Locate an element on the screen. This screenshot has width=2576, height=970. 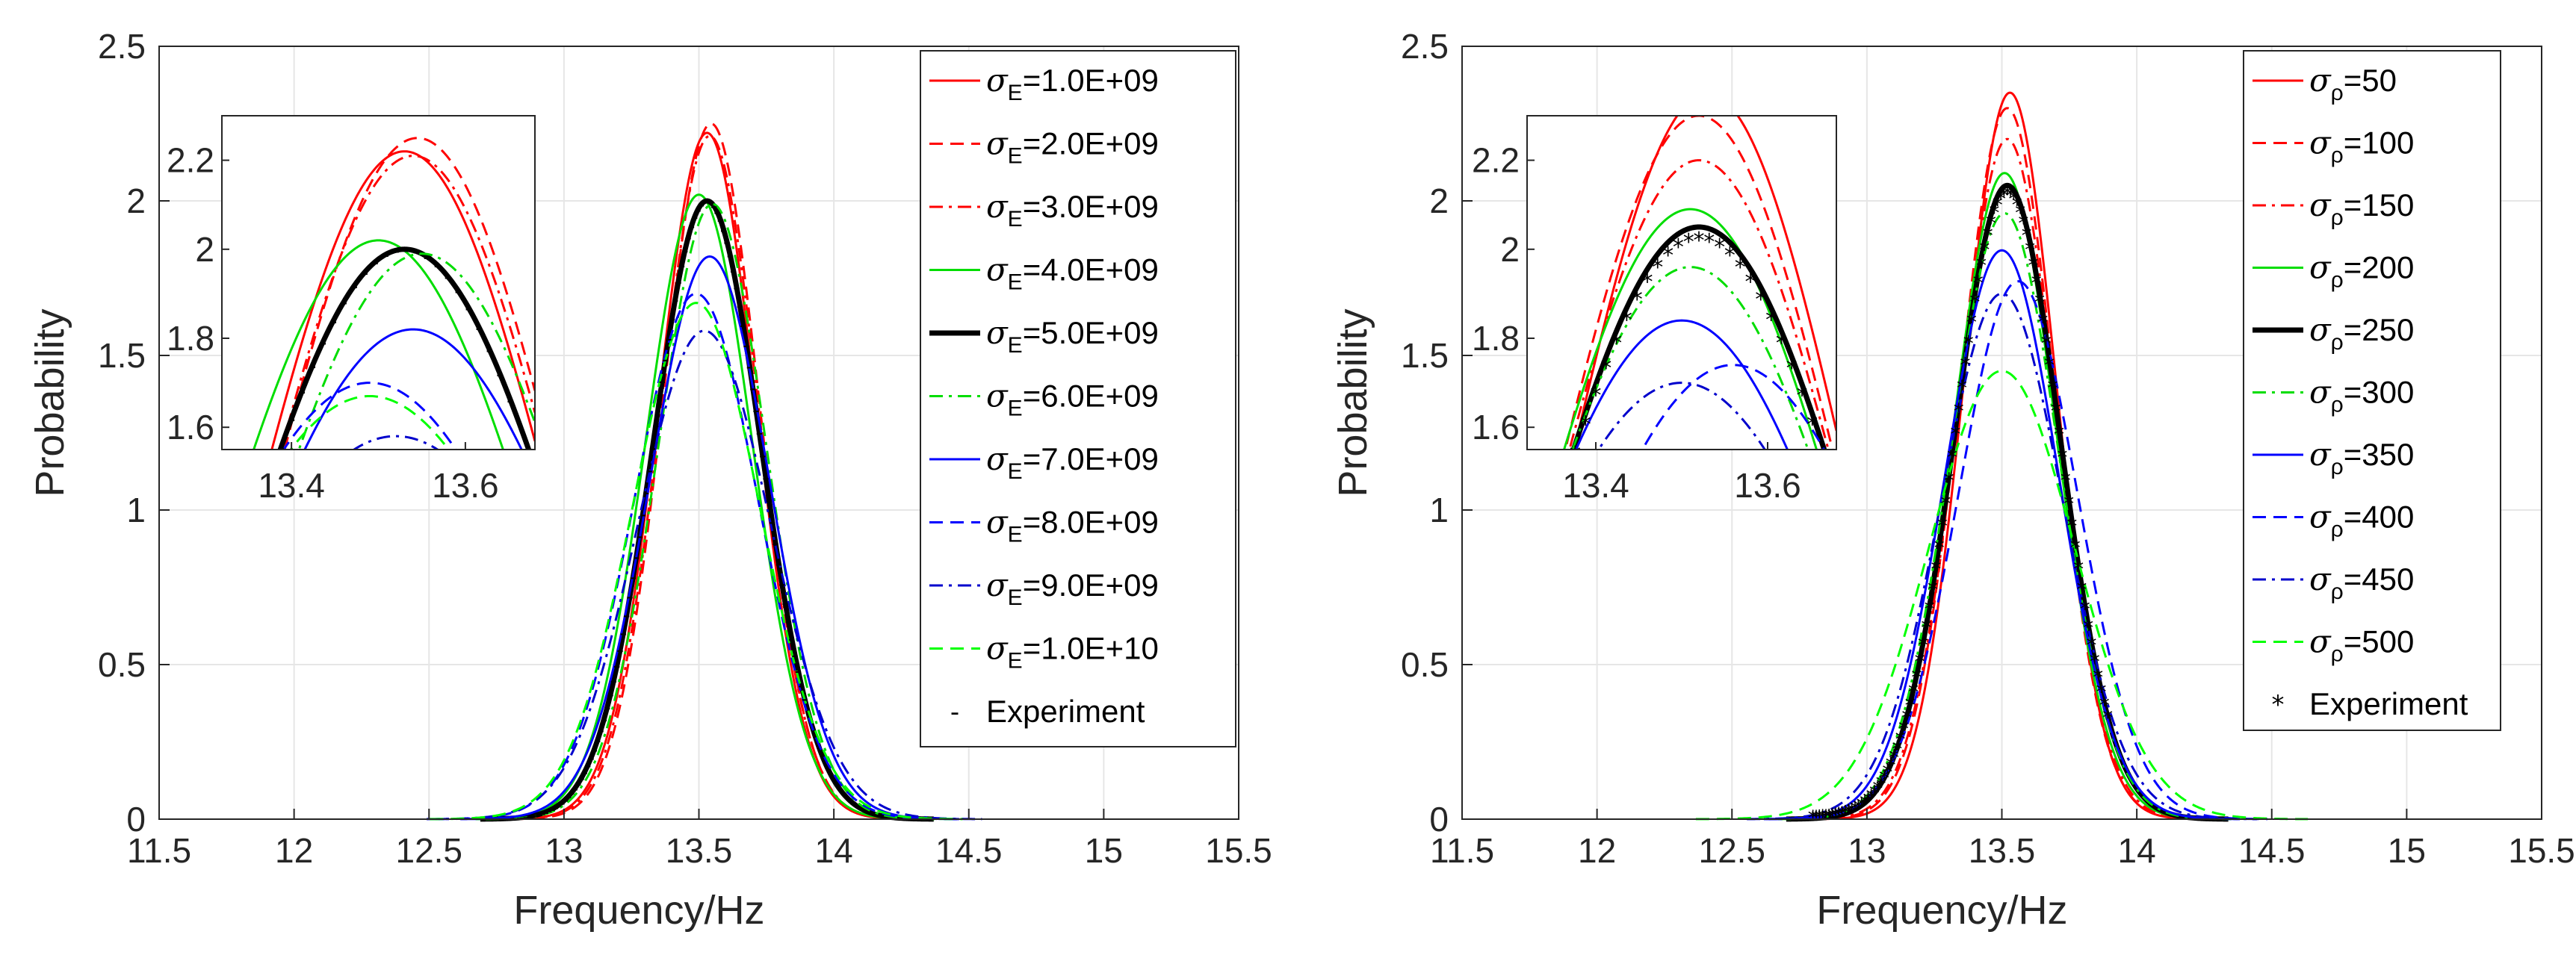
legend-entry-10: σE=1.0E+10 is located at coordinates (1072, 652).